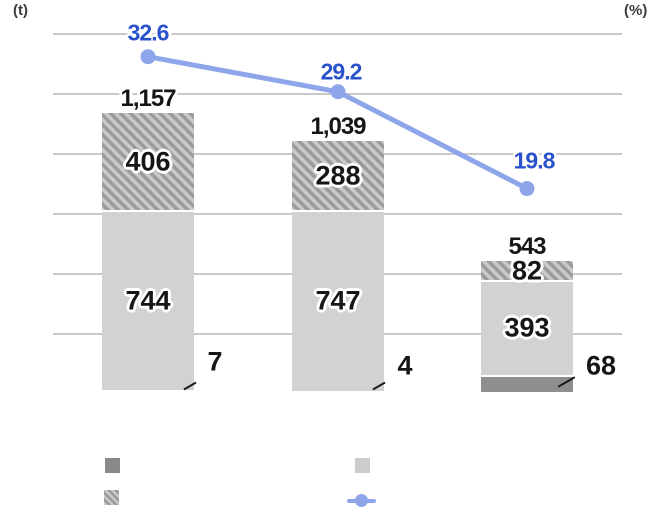  Describe the element at coordinates (148, 161) in the screenshot. I see `bar-1-value-top-hatched: 406` at that location.